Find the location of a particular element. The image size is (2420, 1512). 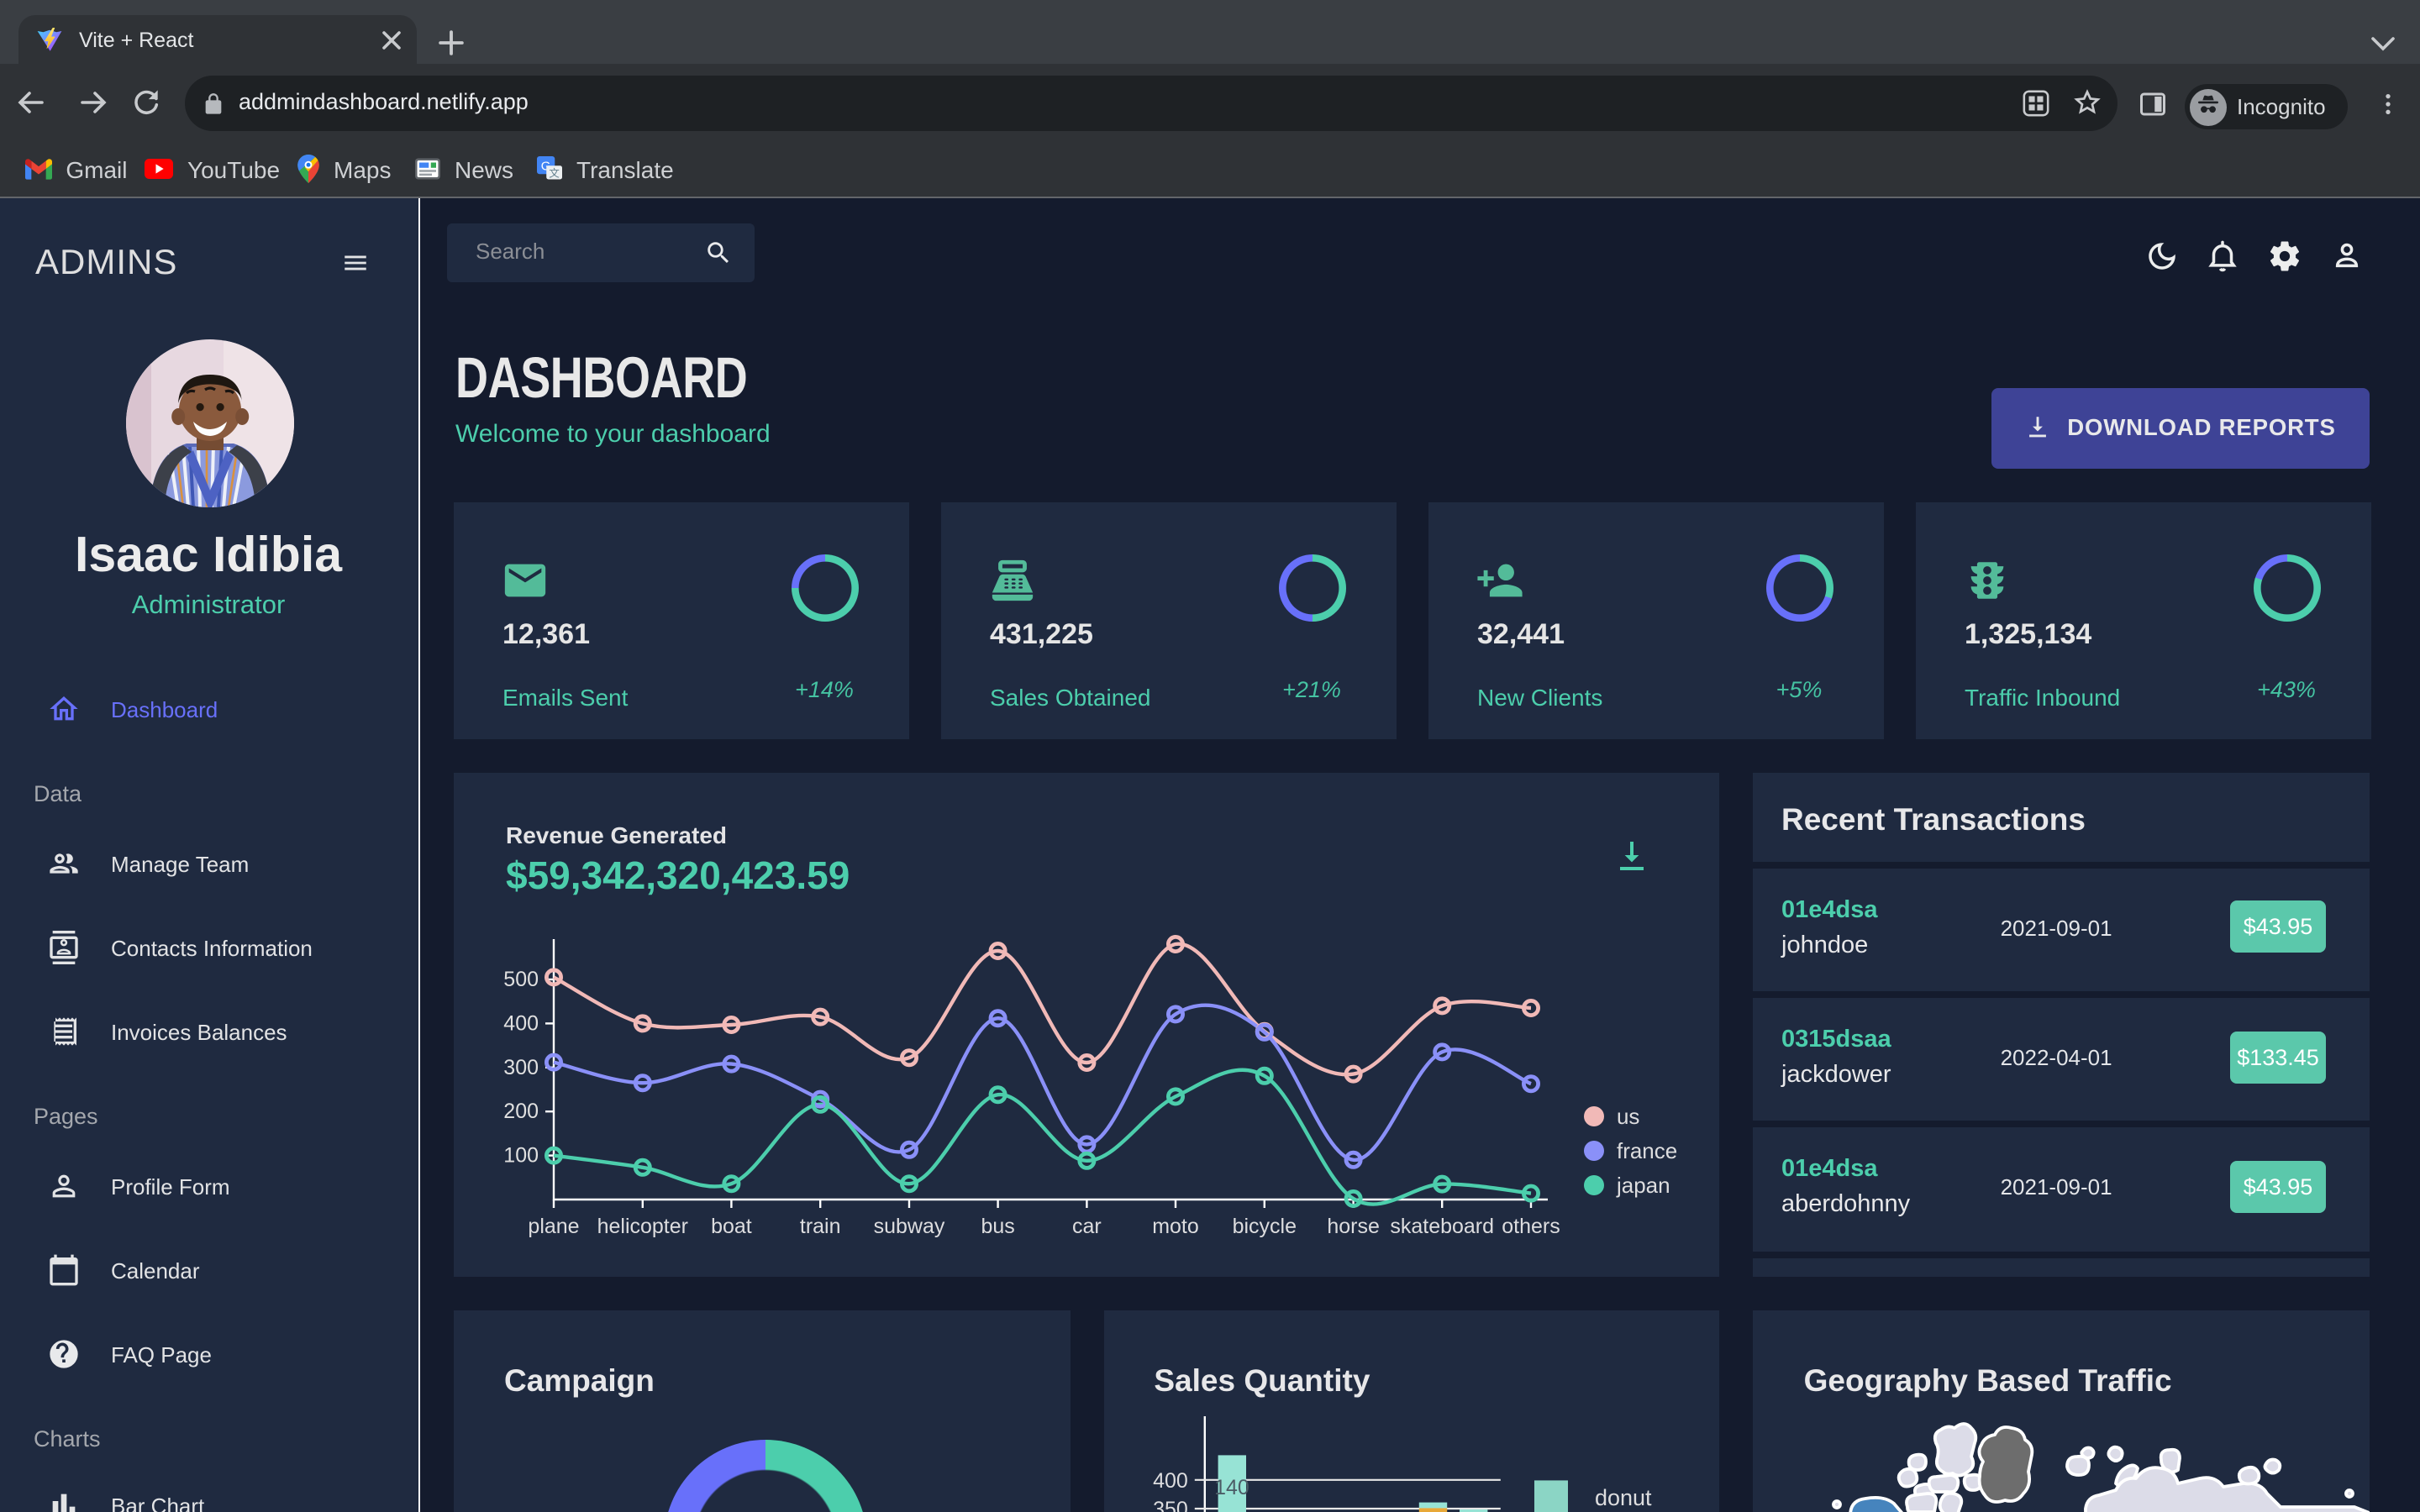

svg-text: train is located at coordinates (820, 1226).